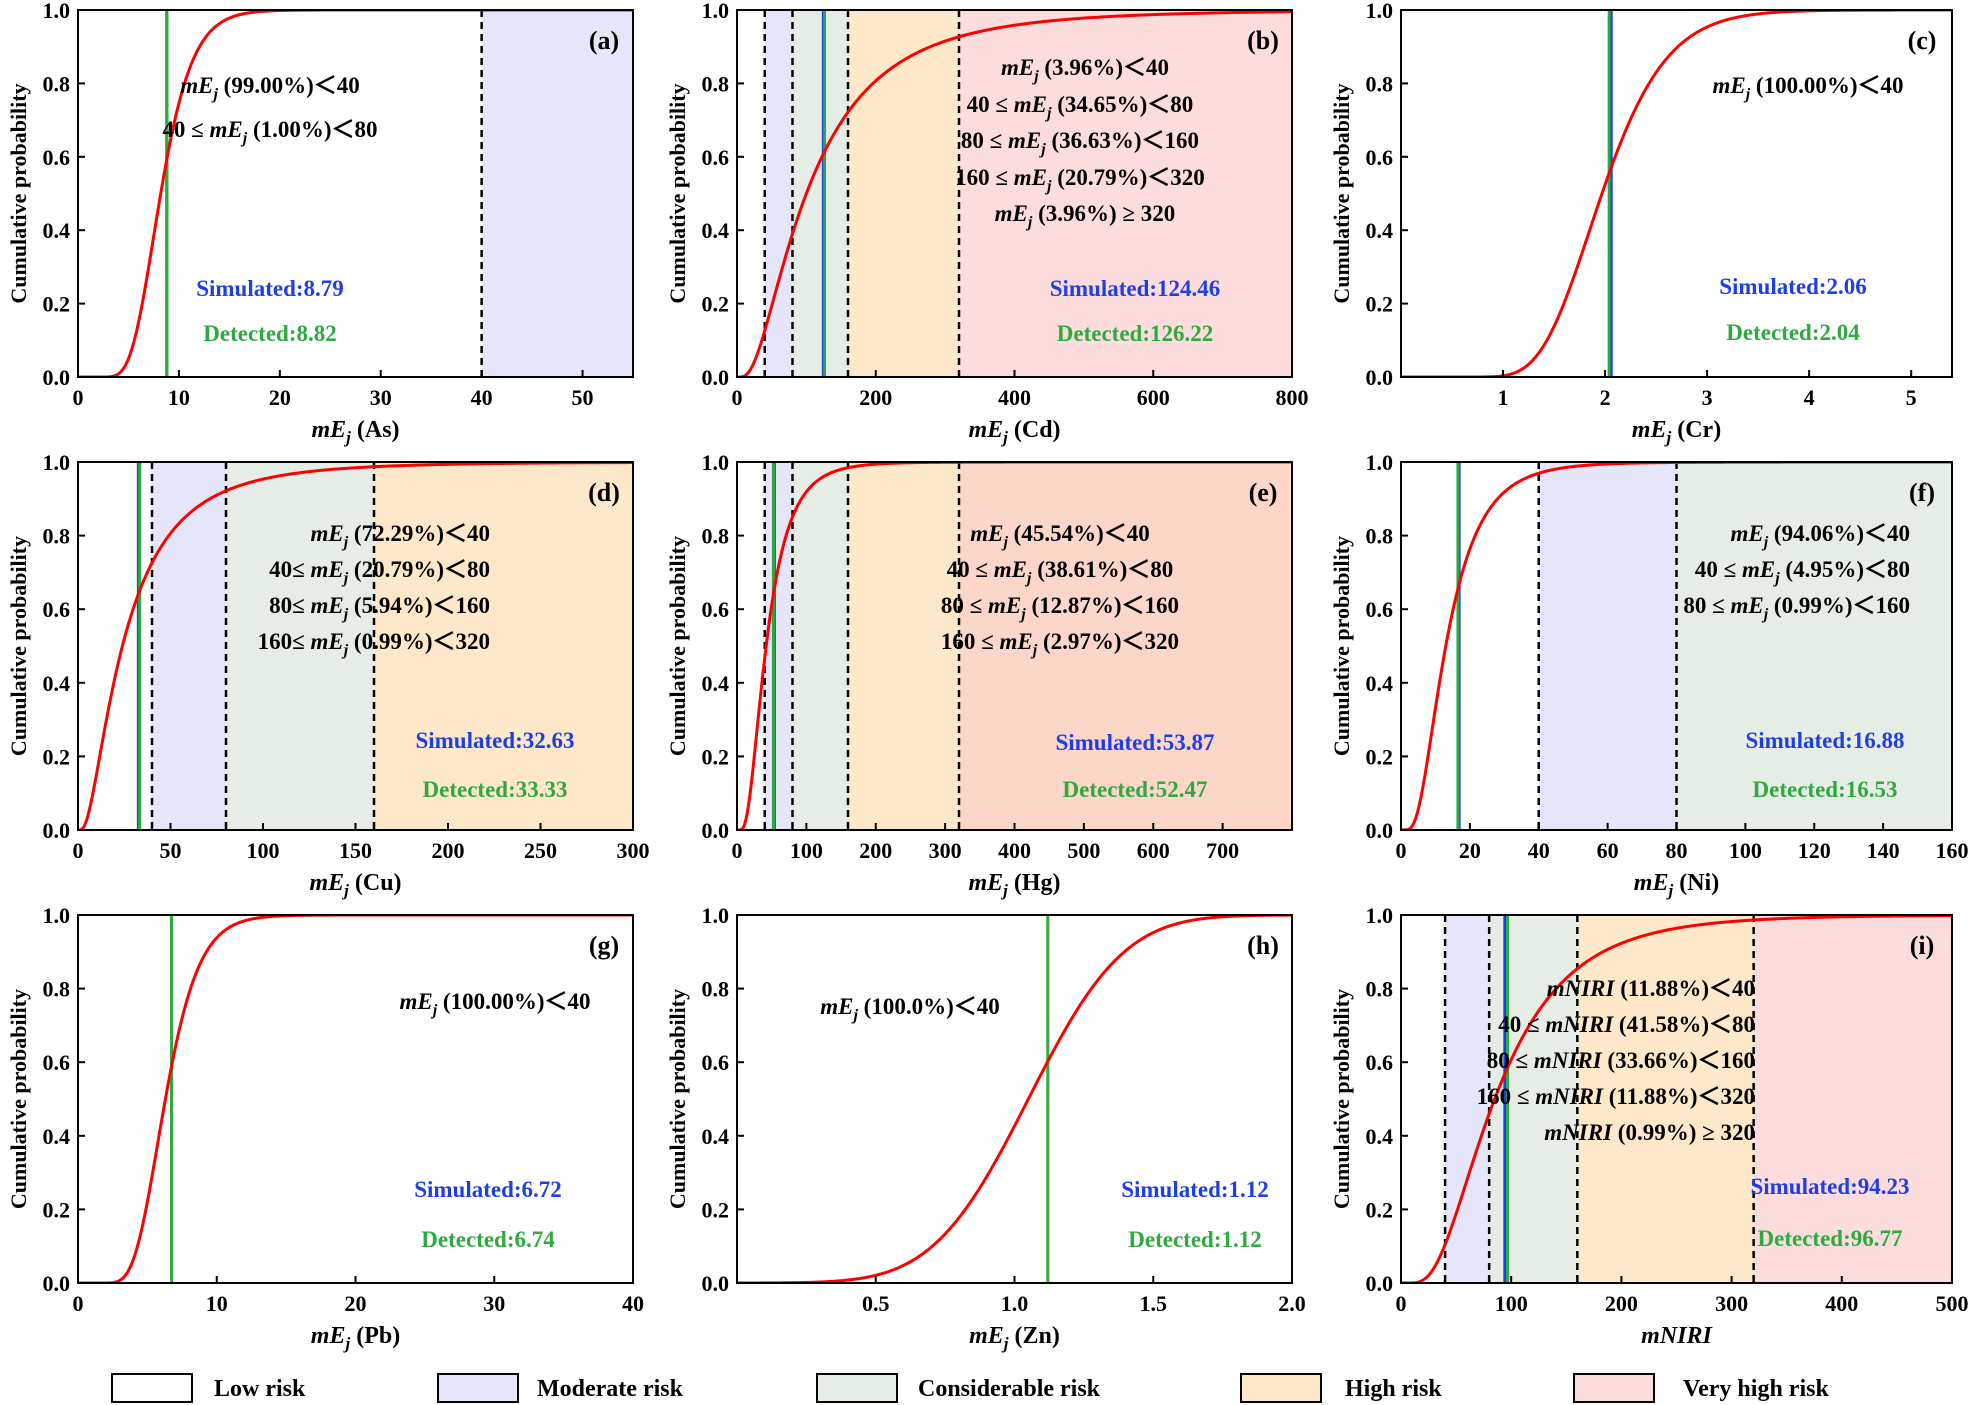 The width and height of the screenshot is (1973, 1405). Describe the element at coordinates (1503, 397) in the screenshot. I see `x-tick-label: 1` at that location.